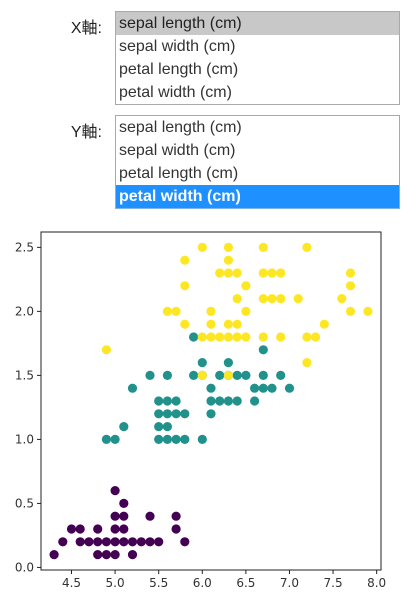 The height and width of the screenshot is (598, 406). I want to click on y-option-sepal-width: sepal width (cm), so click(177, 150).